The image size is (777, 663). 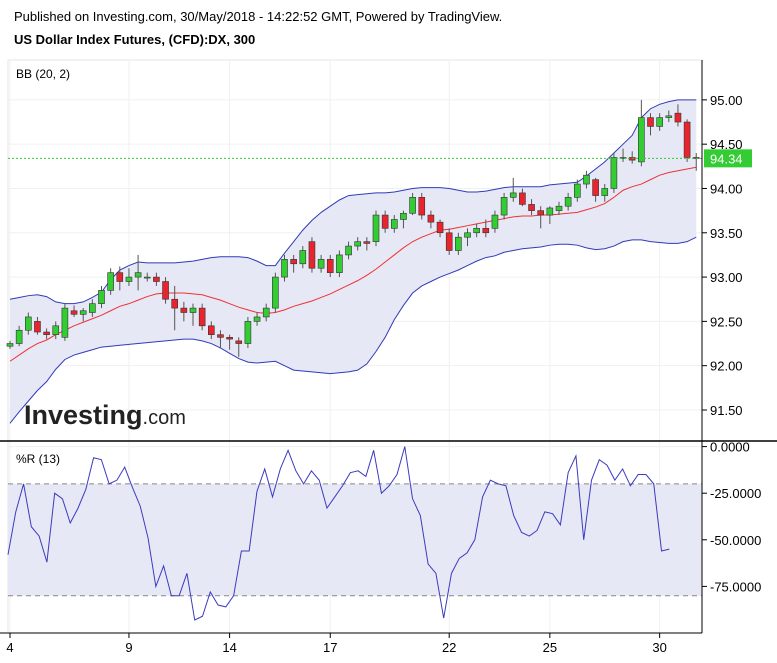 I want to click on bb-indicator-label: BB (20, 2), so click(x=43, y=74).